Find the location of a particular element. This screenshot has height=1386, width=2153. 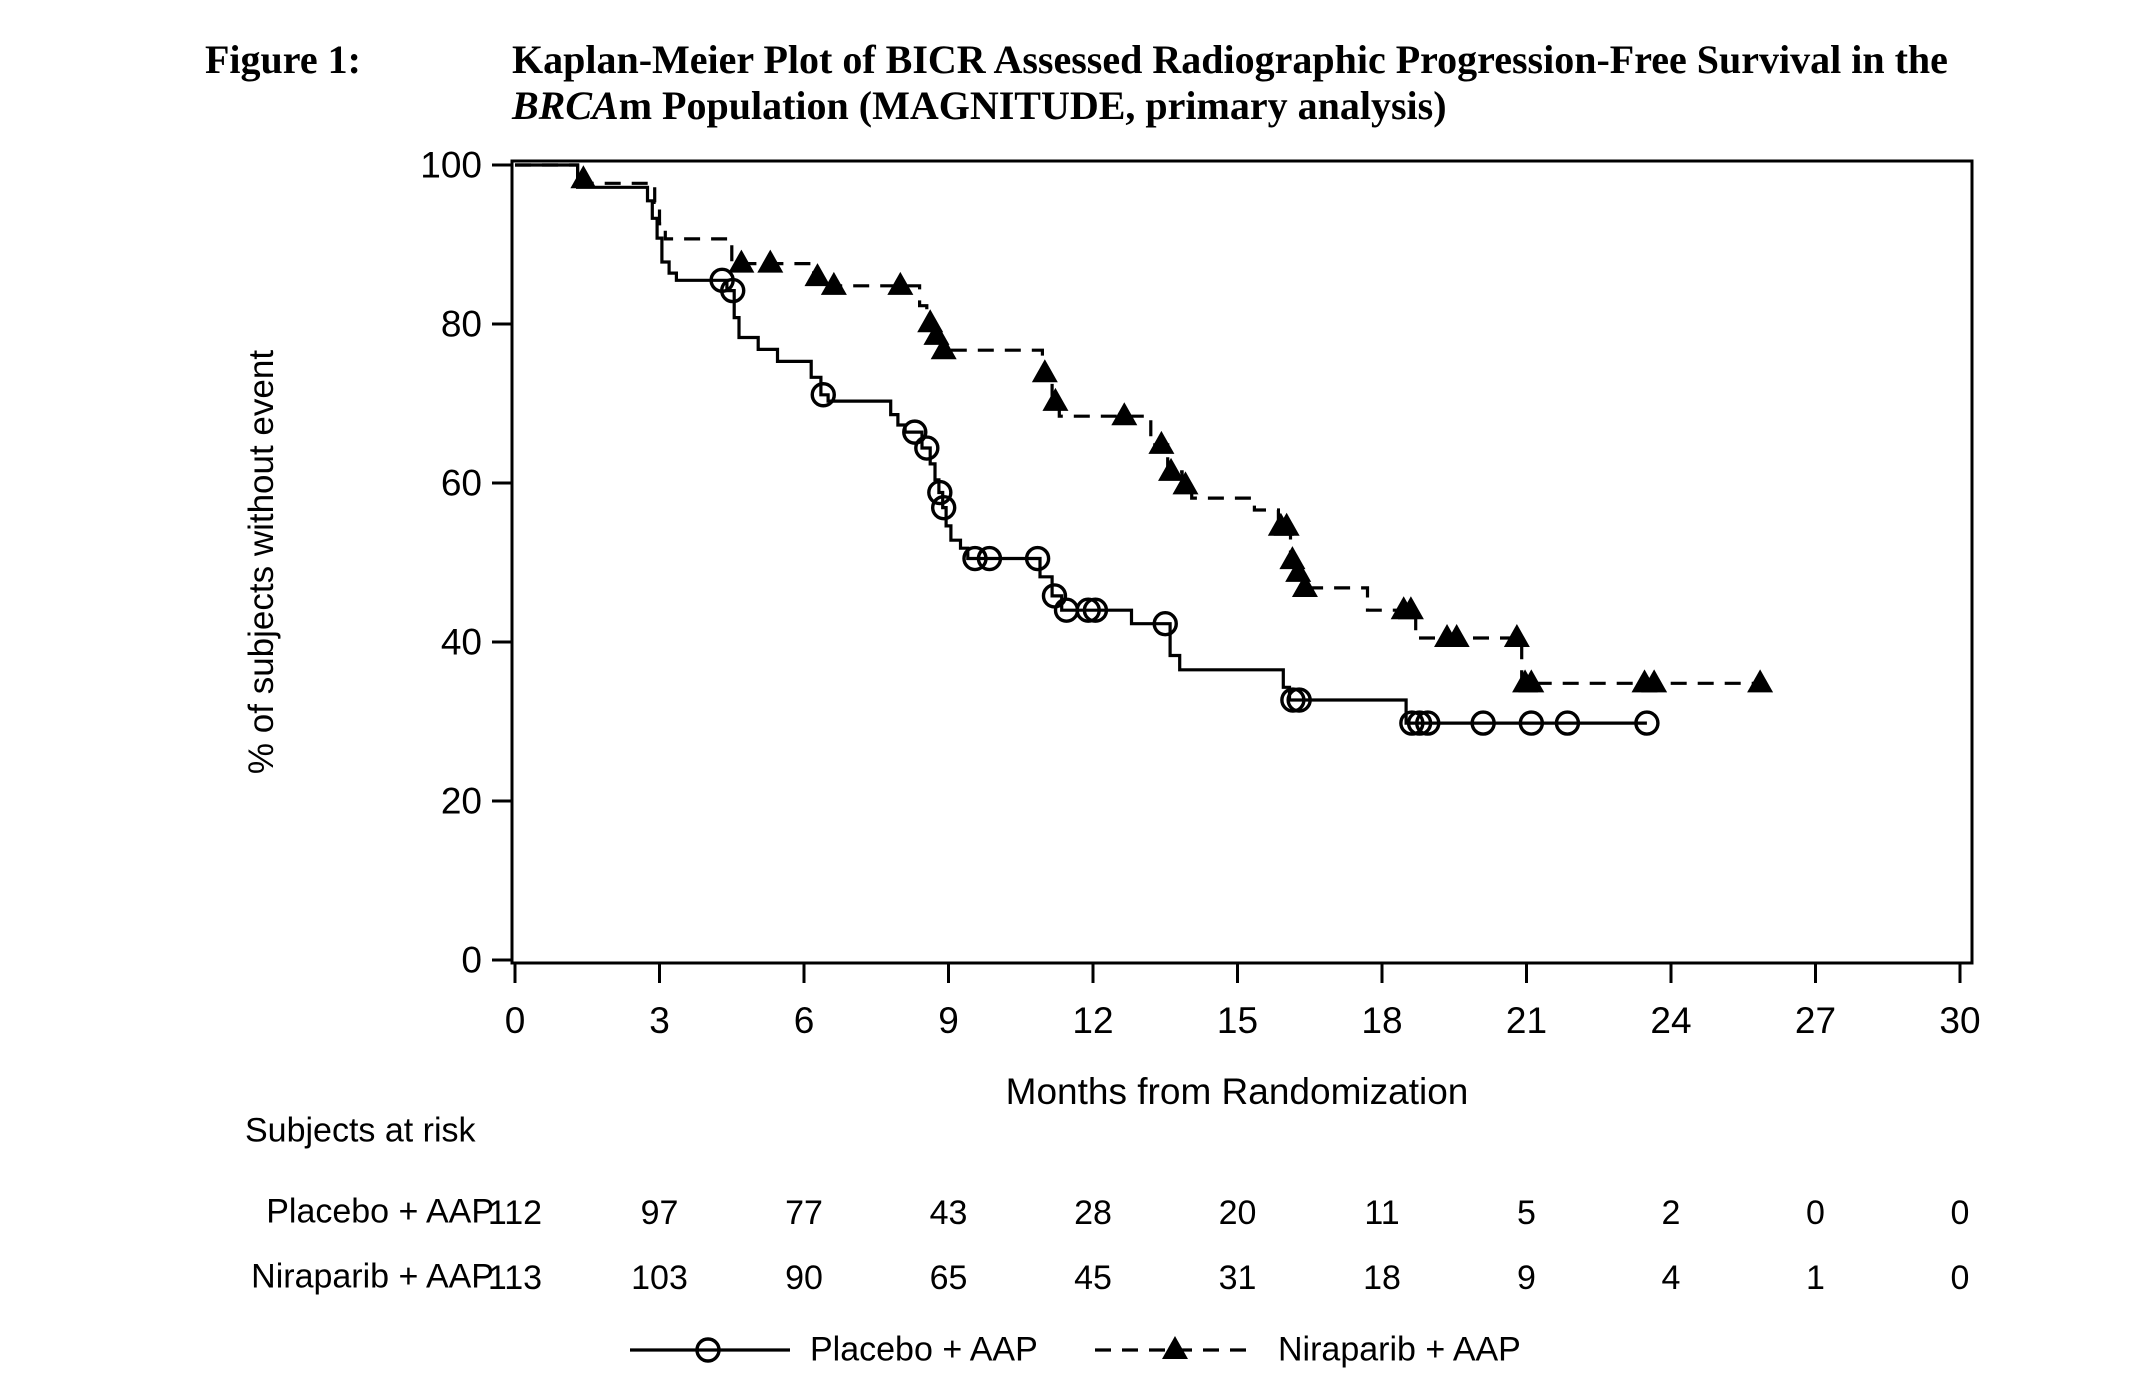

at-risk-count: 77 is located at coordinates (804, 1213).